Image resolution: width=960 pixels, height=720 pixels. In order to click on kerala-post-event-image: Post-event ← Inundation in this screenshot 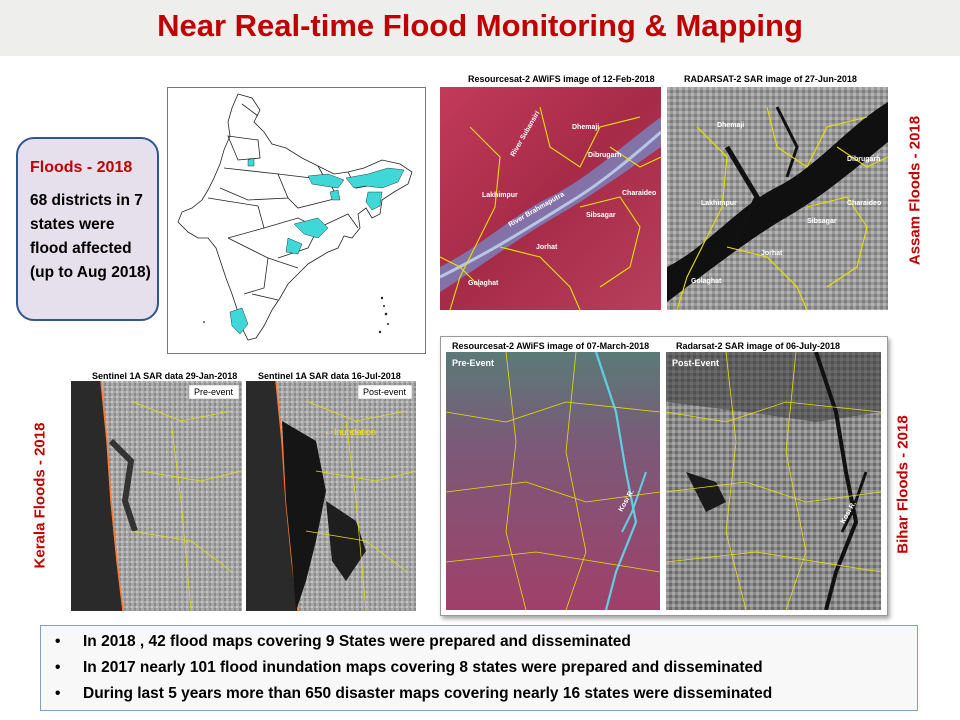, I will do `click(331, 496)`.